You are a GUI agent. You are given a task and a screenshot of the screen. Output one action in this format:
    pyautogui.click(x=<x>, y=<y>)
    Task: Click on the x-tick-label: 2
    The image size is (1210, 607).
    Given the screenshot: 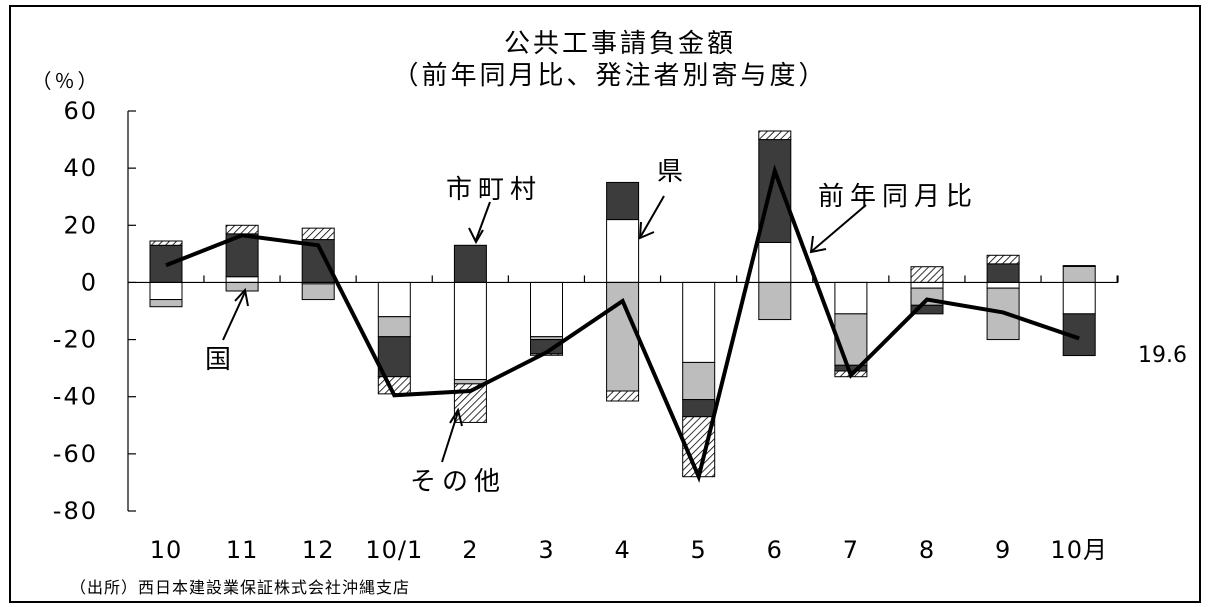 What is the action you would take?
    pyautogui.click(x=470, y=550)
    